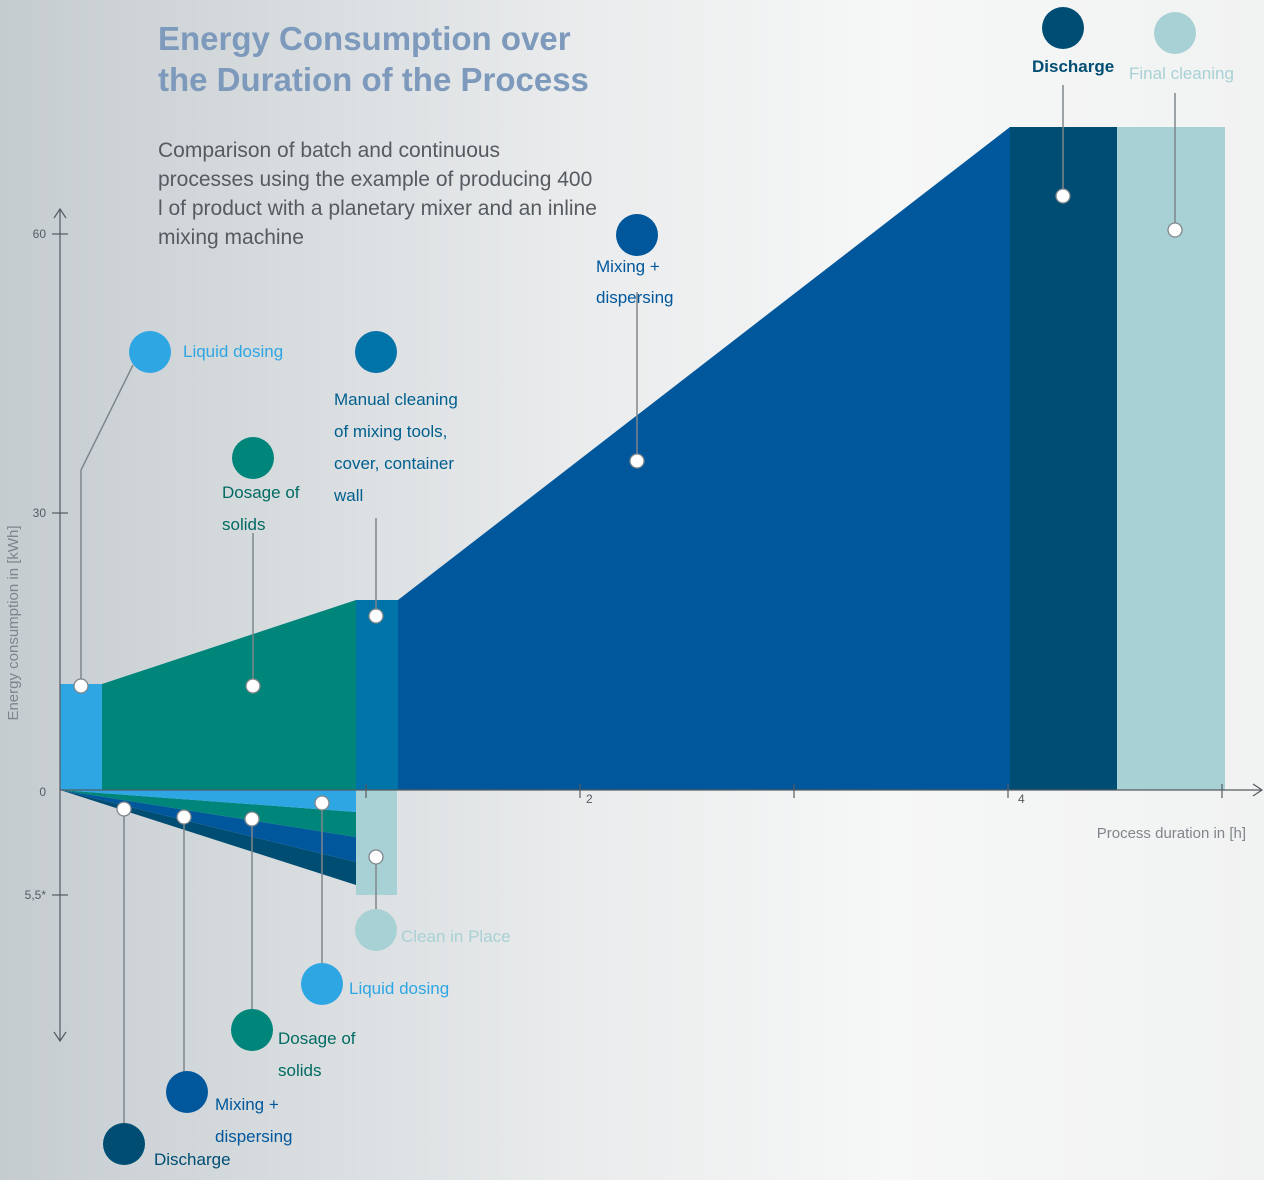 The image size is (1264, 1180). What do you see at coordinates (394, 463) in the screenshot?
I see `label-batch-manual-cleaning-3: cover, container` at bounding box center [394, 463].